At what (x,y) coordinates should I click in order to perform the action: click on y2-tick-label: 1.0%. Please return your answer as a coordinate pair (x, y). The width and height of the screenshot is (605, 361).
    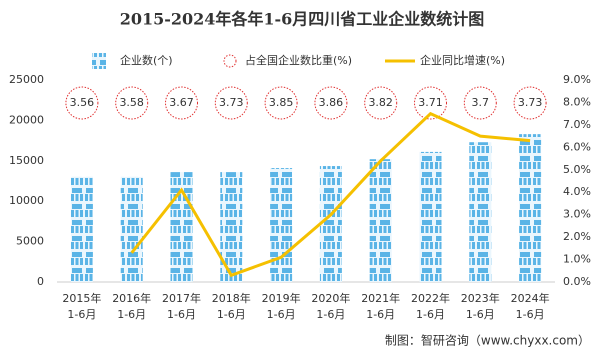
    Looking at the image, I should click on (577, 259).